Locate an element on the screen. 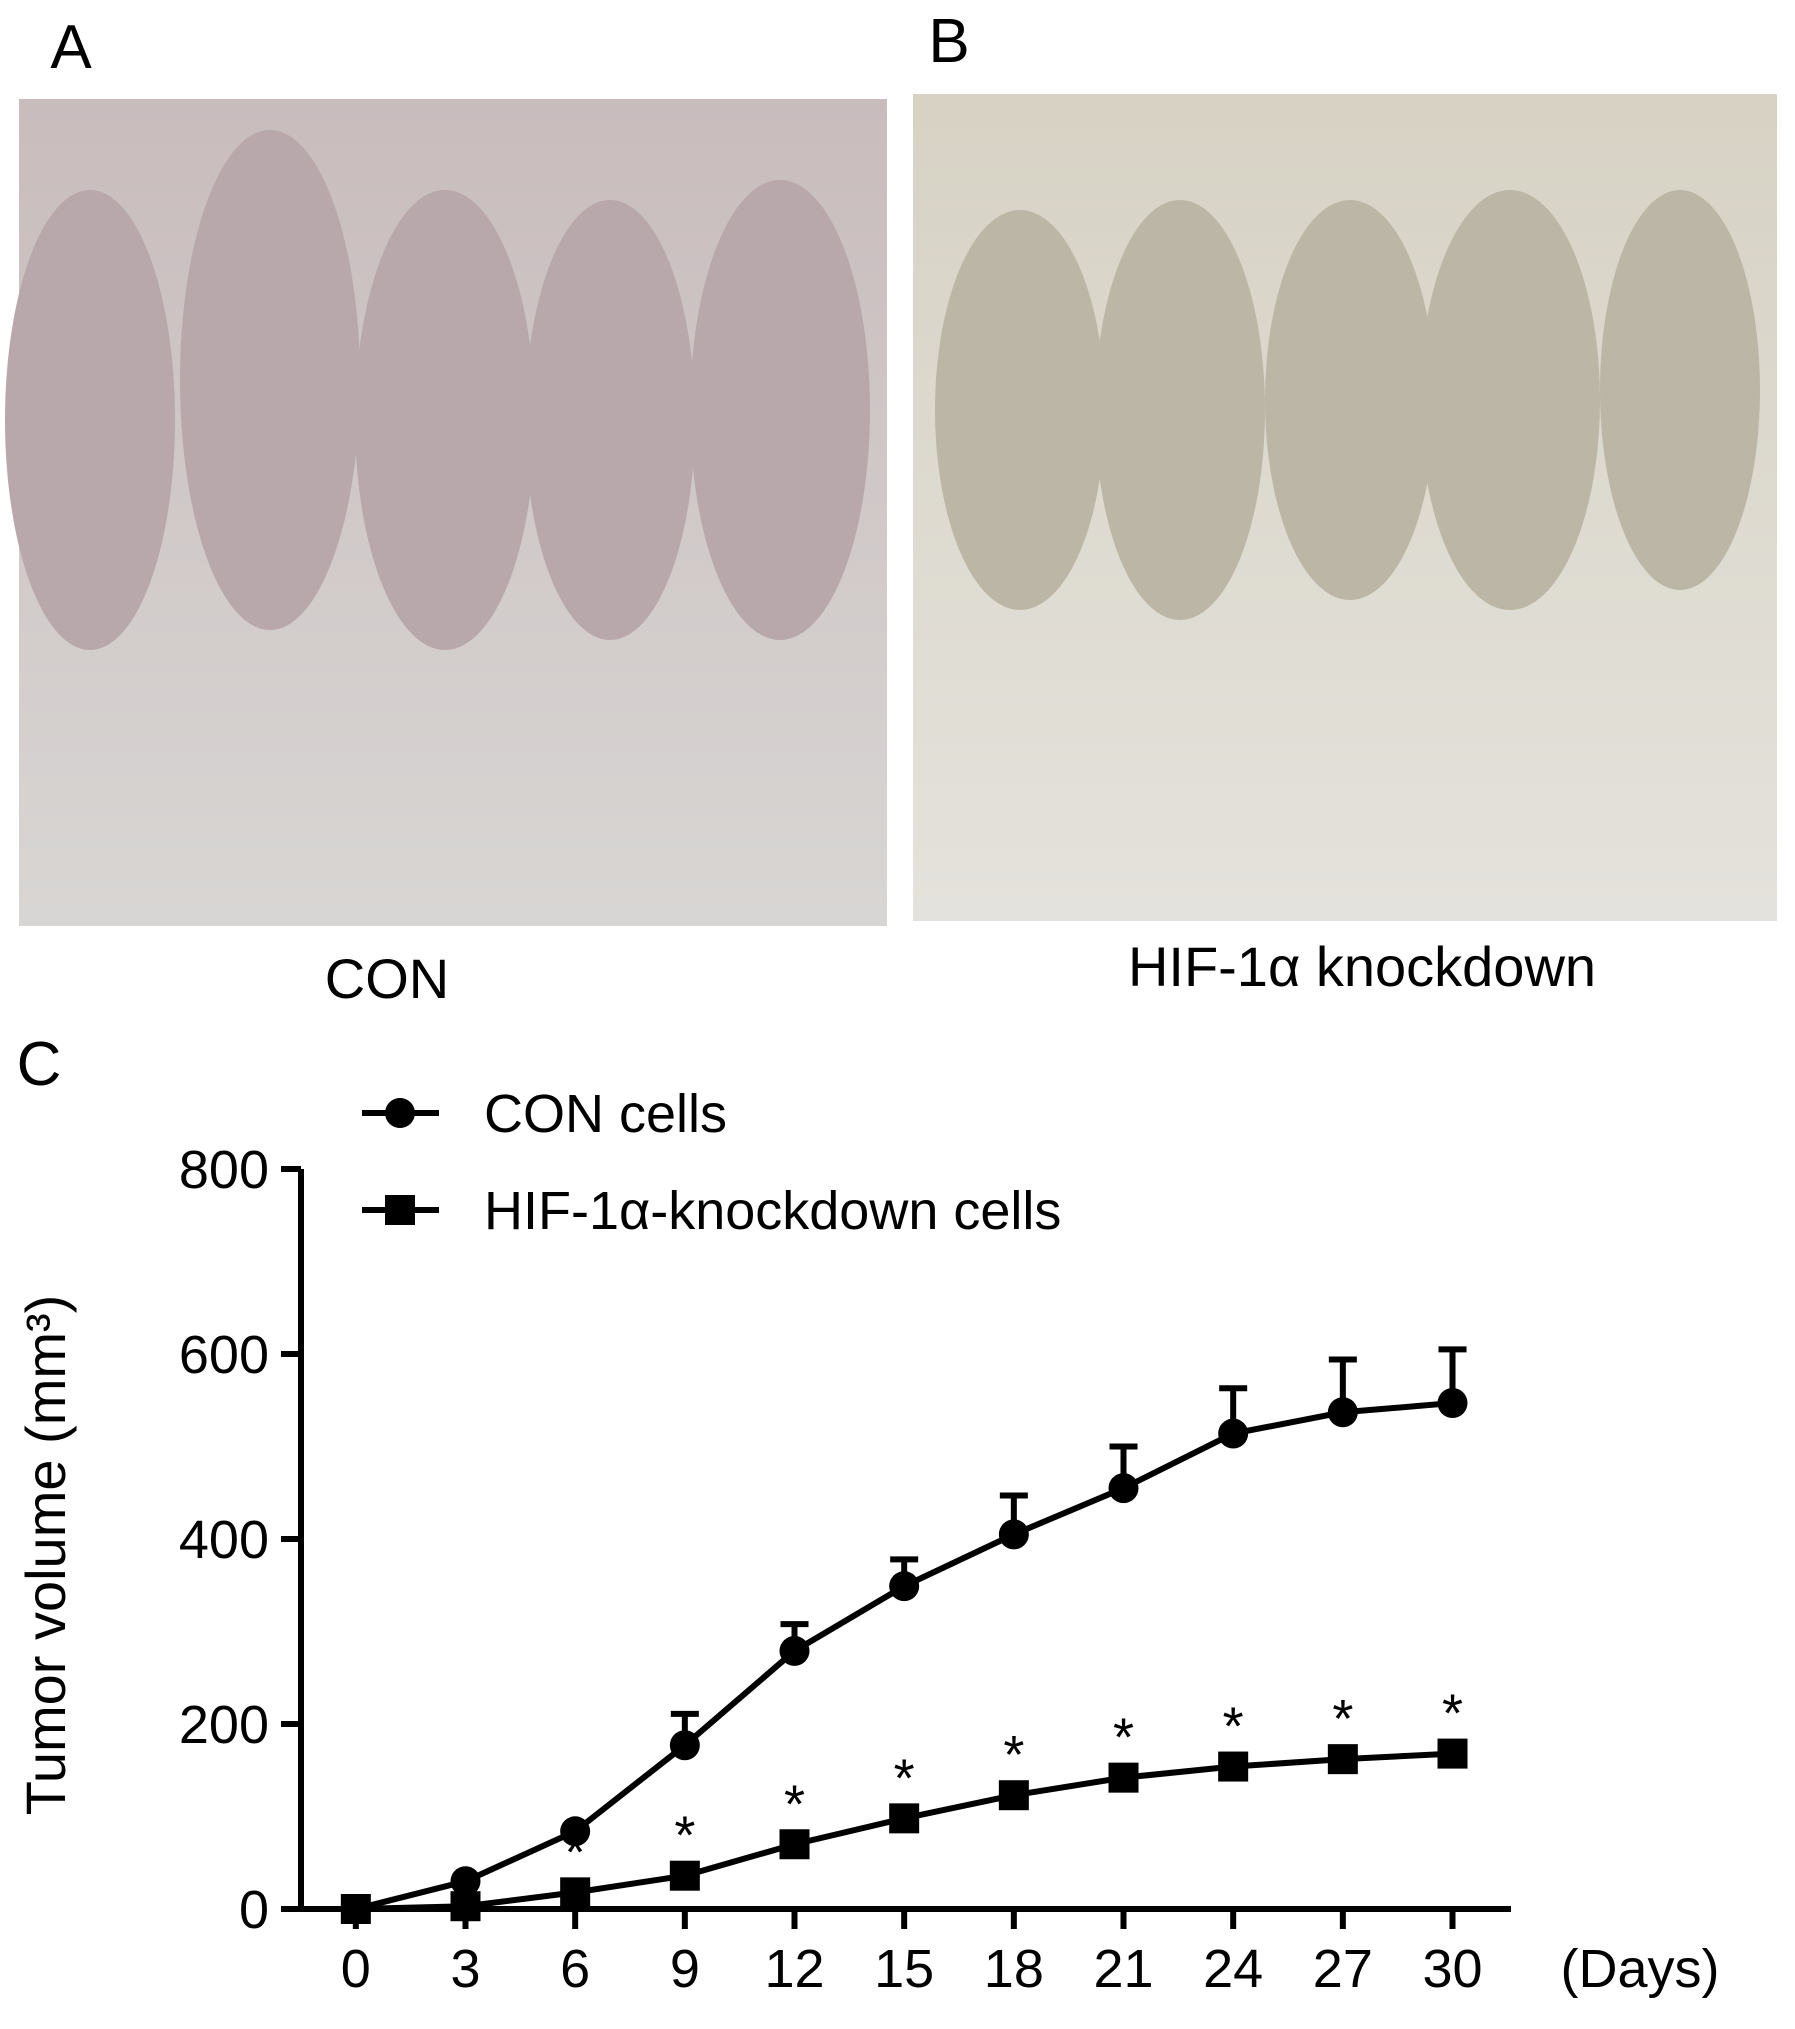 The image size is (1795, 2029). panel-label: A is located at coordinates (71, 47).